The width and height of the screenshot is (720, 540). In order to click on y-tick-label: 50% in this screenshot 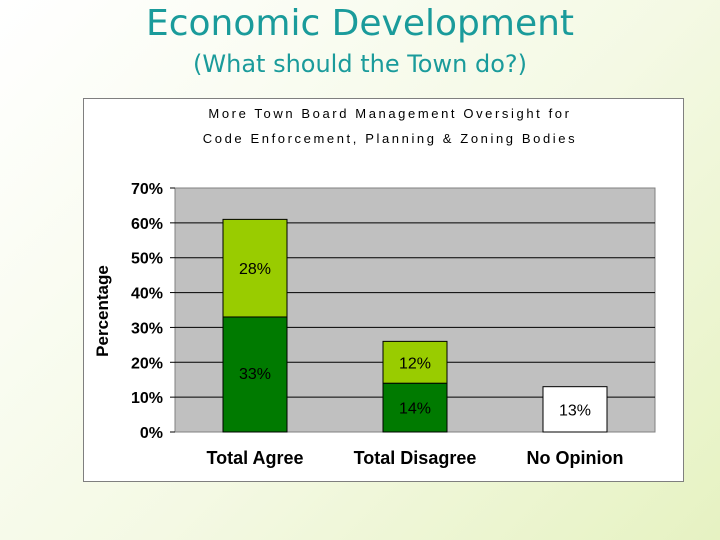, I will do `click(147, 259)`.